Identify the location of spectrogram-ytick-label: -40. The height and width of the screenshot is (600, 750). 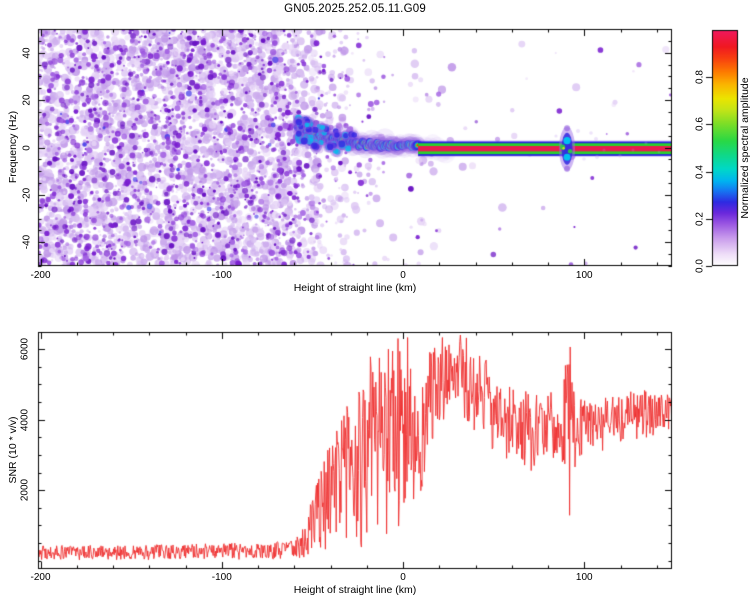
(27, 242).